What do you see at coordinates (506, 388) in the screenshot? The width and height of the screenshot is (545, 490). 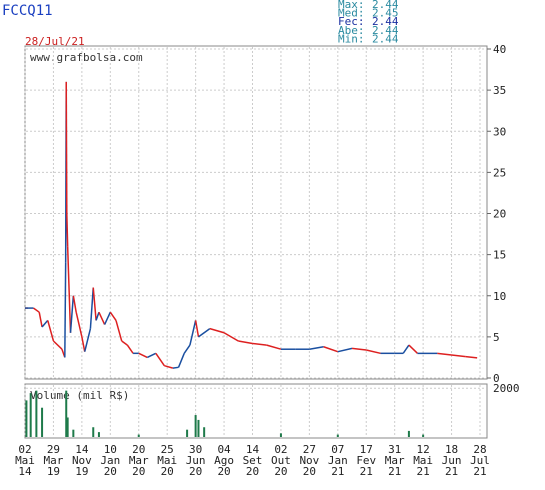 I see `y-tick-label: 2000` at bounding box center [506, 388].